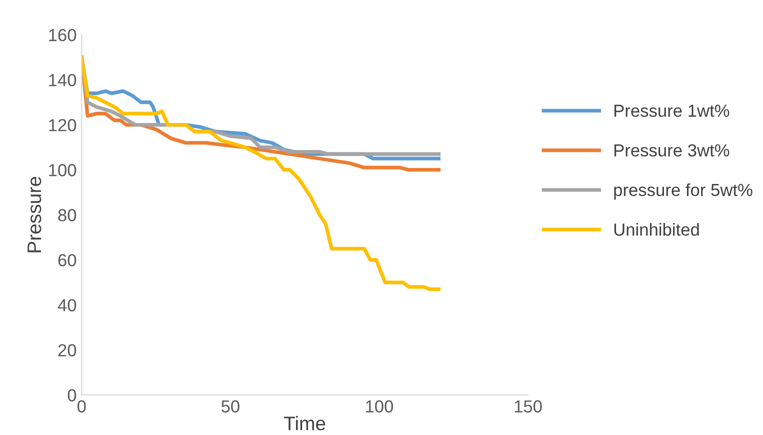 This screenshot has height=435, width=763. What do you see at coordinates (67, 350) in the screenshot?
I see `y-tick-label: 20` at bounding box center [67, 350].